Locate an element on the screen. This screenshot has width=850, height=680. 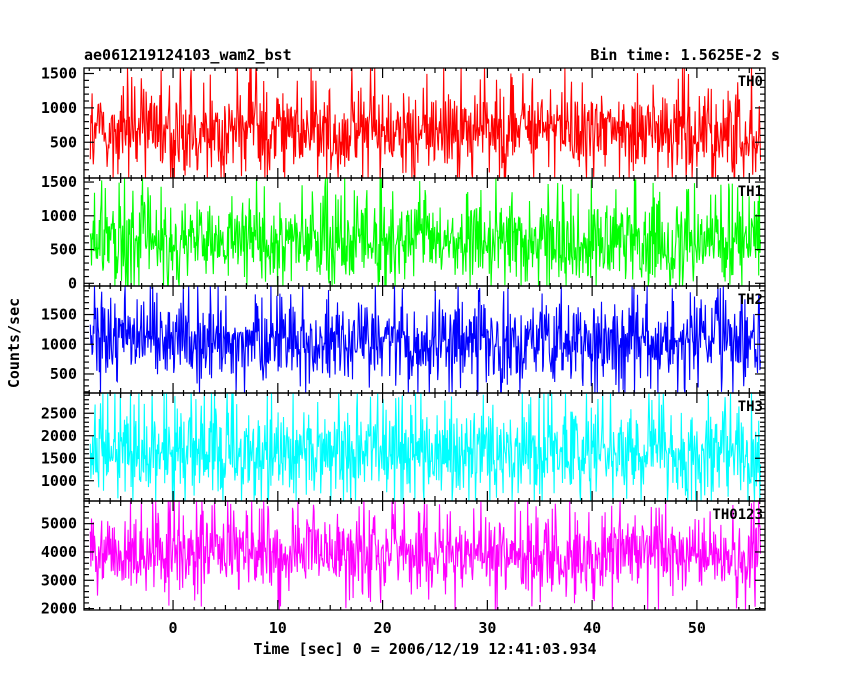
x-tick-label: 20 is located at coordinates (383, 628).